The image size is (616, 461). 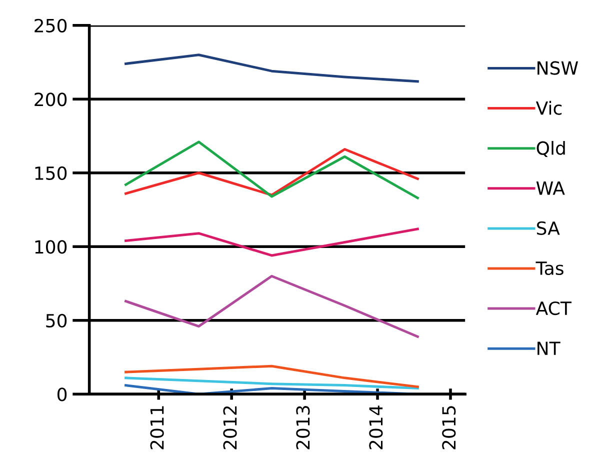 What do you see at coordinates (550, 188) in the screenshot?
I see `legend-label: WA` at bounding box center [550, 188].